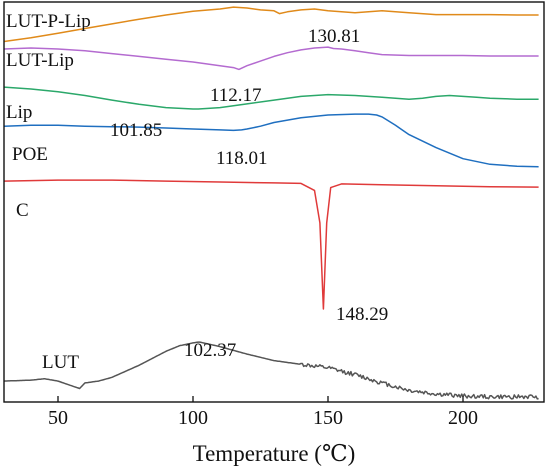 Image resolution: width=550 pixels, height=471 pixels. I want to click on series-label-lut-p-lip: LUT-P-Lip, so click(48, 21).